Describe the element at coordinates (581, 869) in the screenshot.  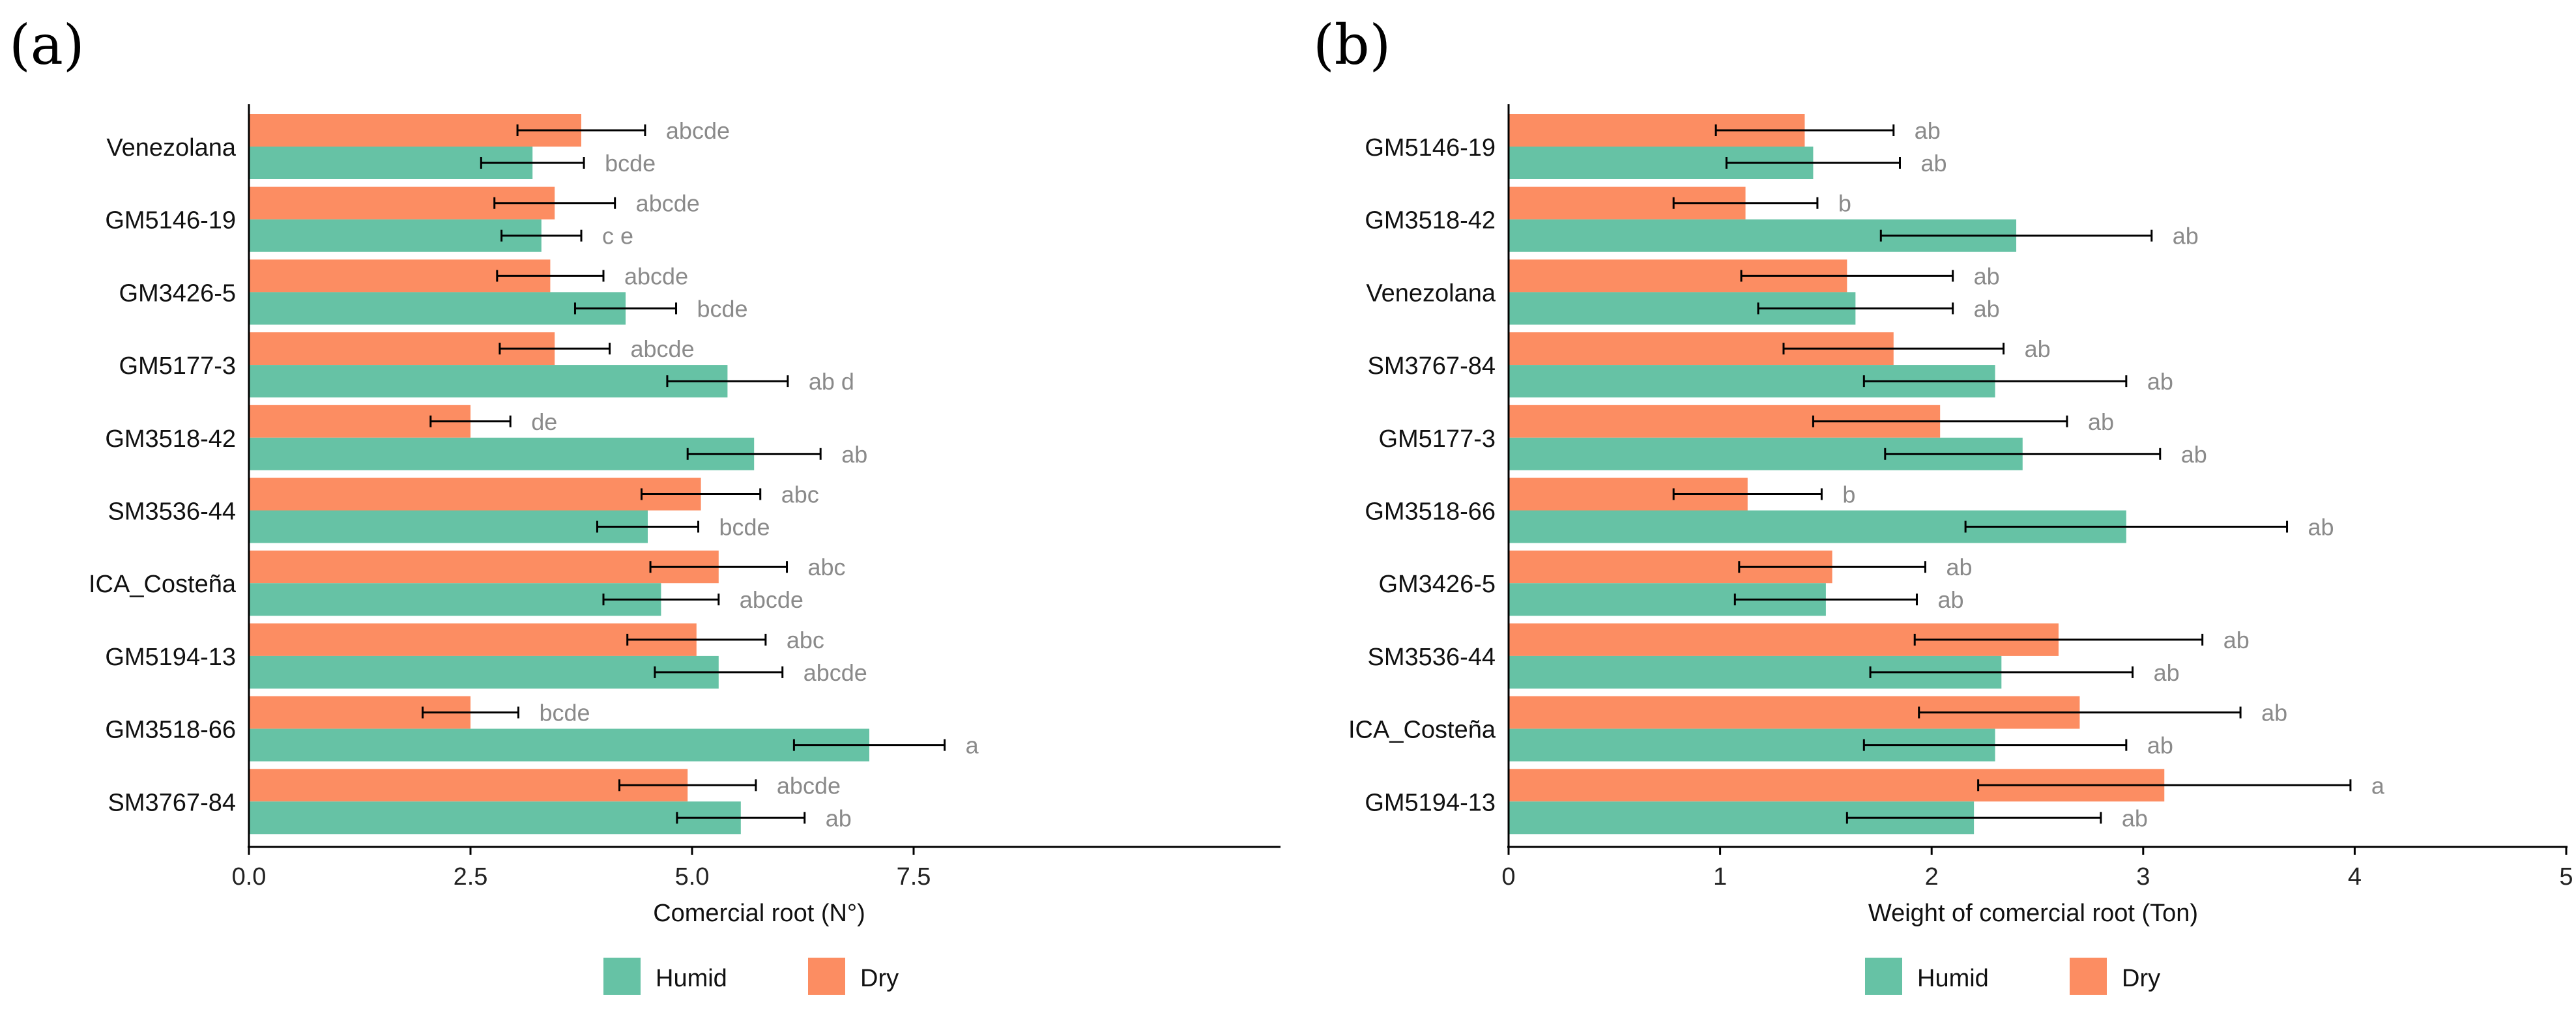
I see `panel-a-x-ticks: 0.0 2.5 5.0 7.5` at that location.